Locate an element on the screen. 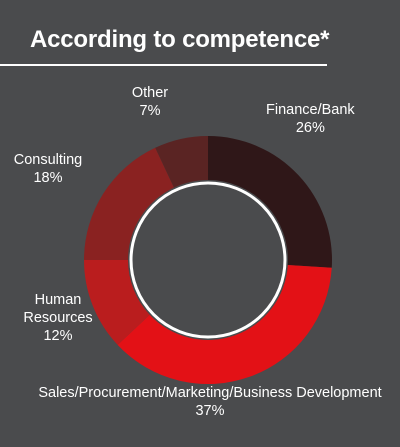  slice-name-line-2: Resources is located at coordinates (58, 318).